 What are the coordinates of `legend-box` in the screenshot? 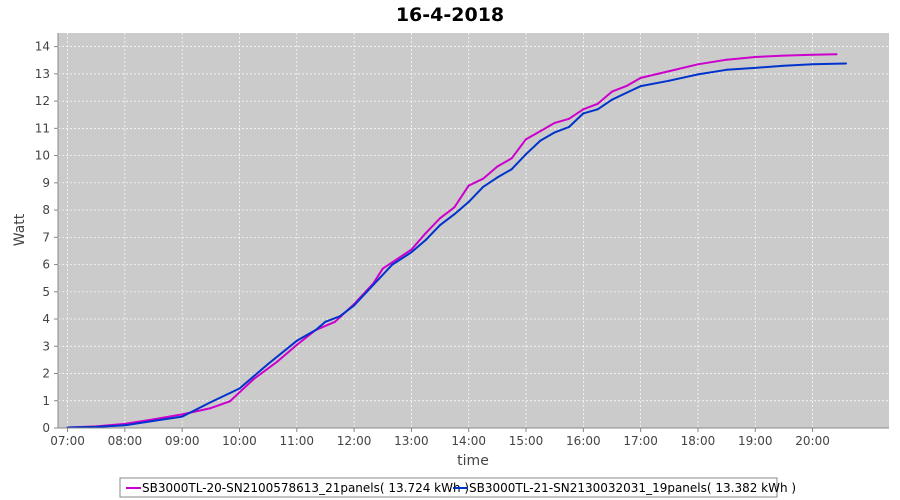 It's located at (448, 487).